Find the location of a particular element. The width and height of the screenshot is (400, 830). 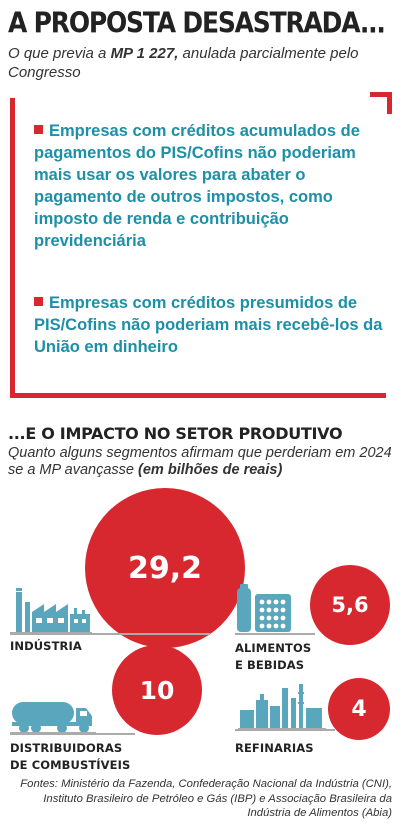

impact-title: ...E O IMPACTO NO SETOR PRODUTIVO is located at coordinates (175, 433).